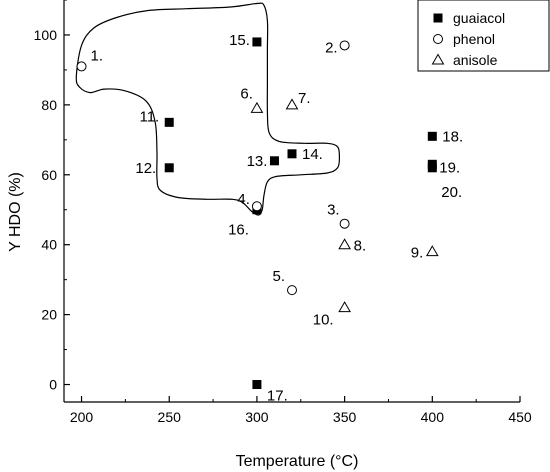 The image size is (550, 472). I want to click on x-axis-ticks: 200 250 300 350 400 450, so click(301, 410).